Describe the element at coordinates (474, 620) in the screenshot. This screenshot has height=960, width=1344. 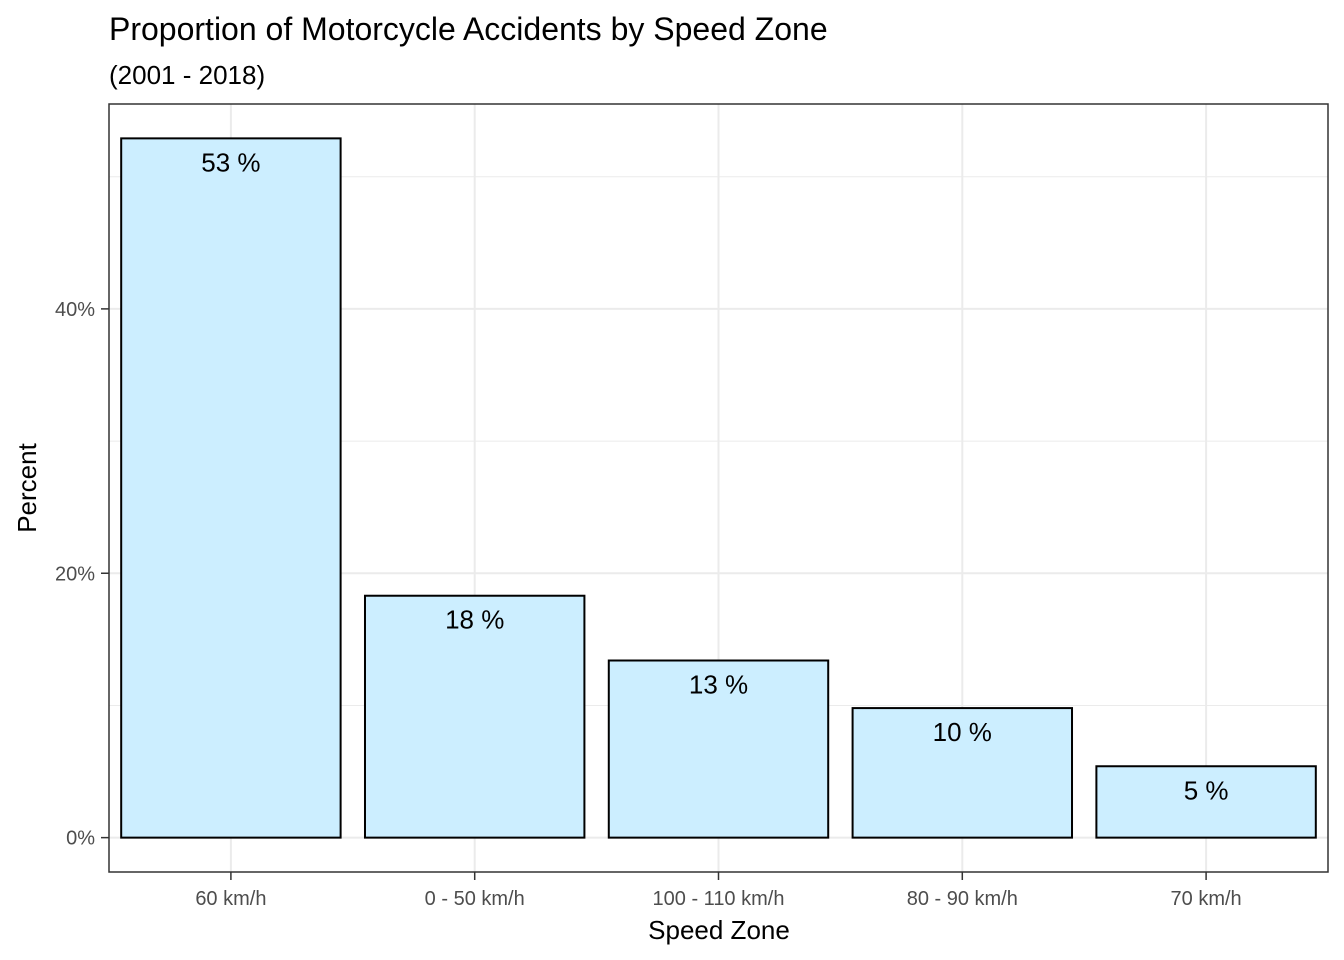
I see `data-label: 18 %` at that location.